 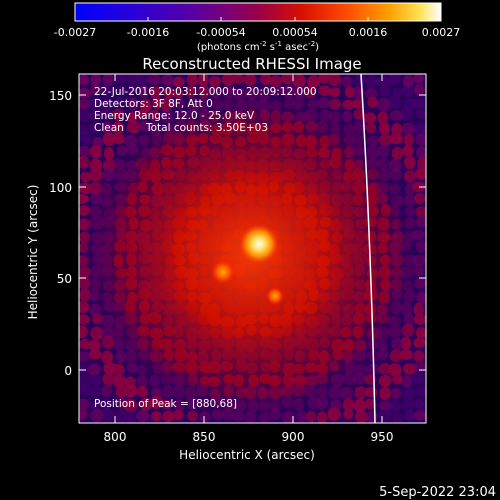 I want to click on x-tick-label: 900, so click(x=293, y=437).